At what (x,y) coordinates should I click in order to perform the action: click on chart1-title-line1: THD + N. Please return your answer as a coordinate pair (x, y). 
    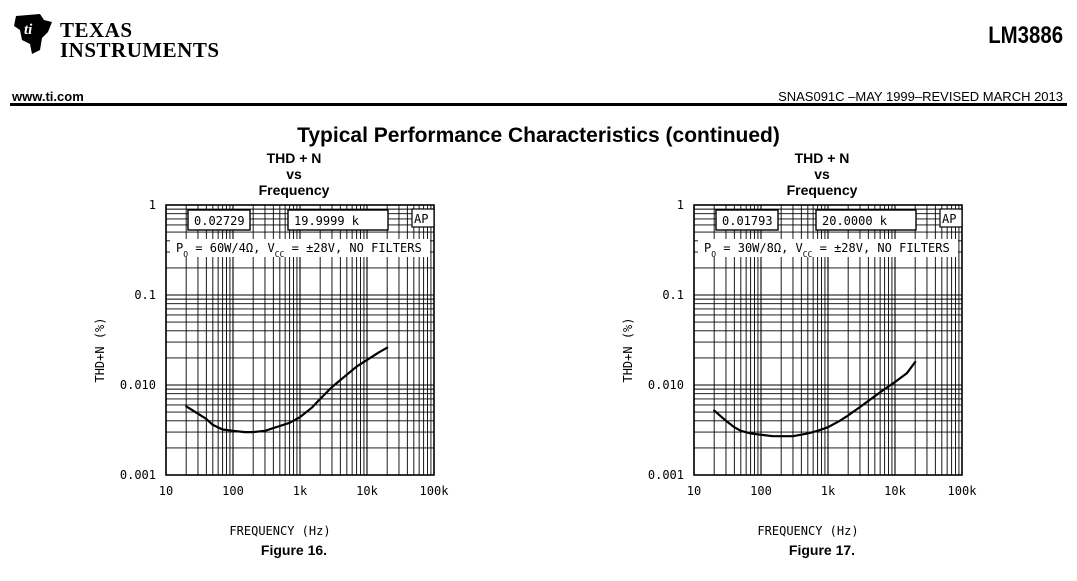
    Looking at the image, I should click on (294, 158).